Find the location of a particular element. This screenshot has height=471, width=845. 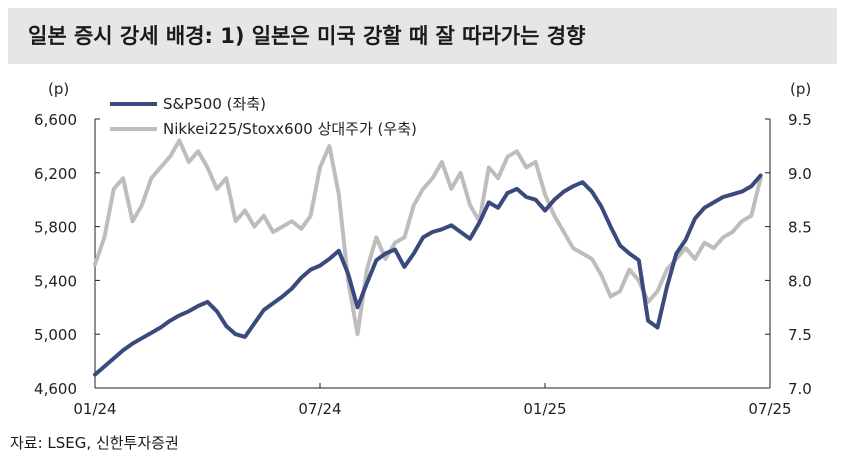

title-bar: 일본 증시 강세 배경: 1) 일본은 미국 강할 때 잘 따라가는 경향 is located at coordinates (422, 36).